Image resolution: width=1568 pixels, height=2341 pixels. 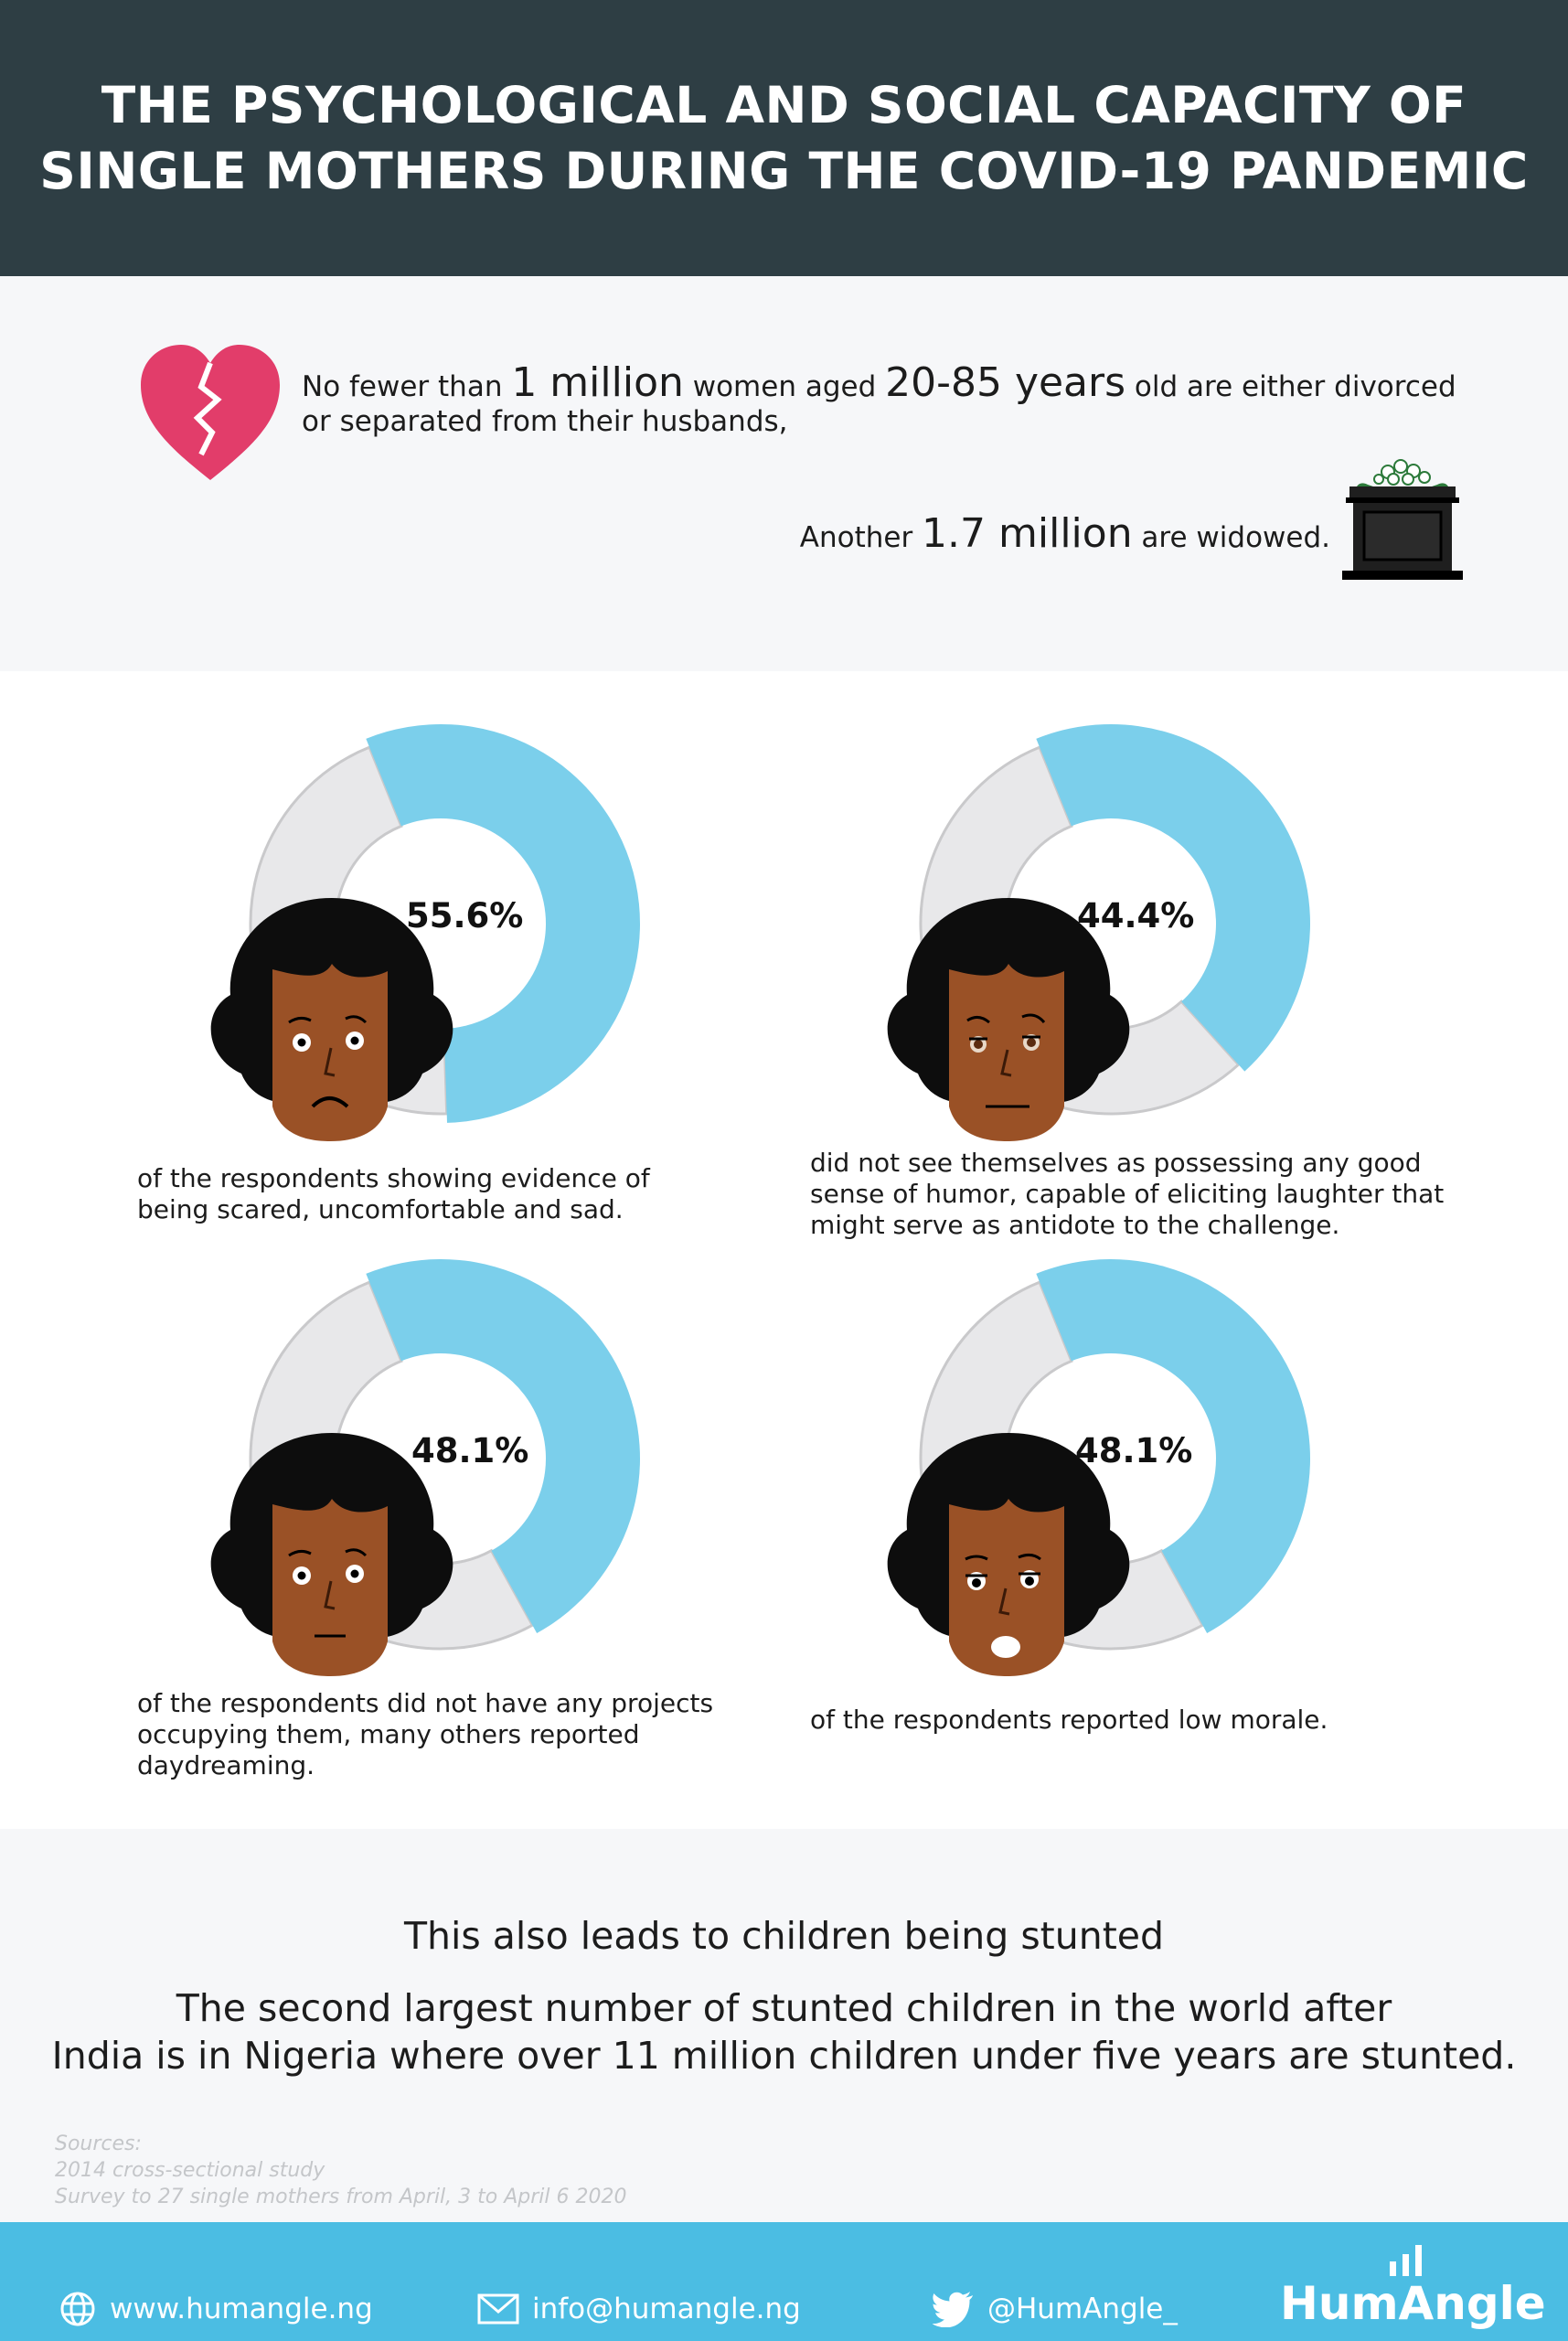 What do you see at coordinates (331, 1555) in the screenshot?
I see `bored-face-icon` at bounding box center [331, 1555].